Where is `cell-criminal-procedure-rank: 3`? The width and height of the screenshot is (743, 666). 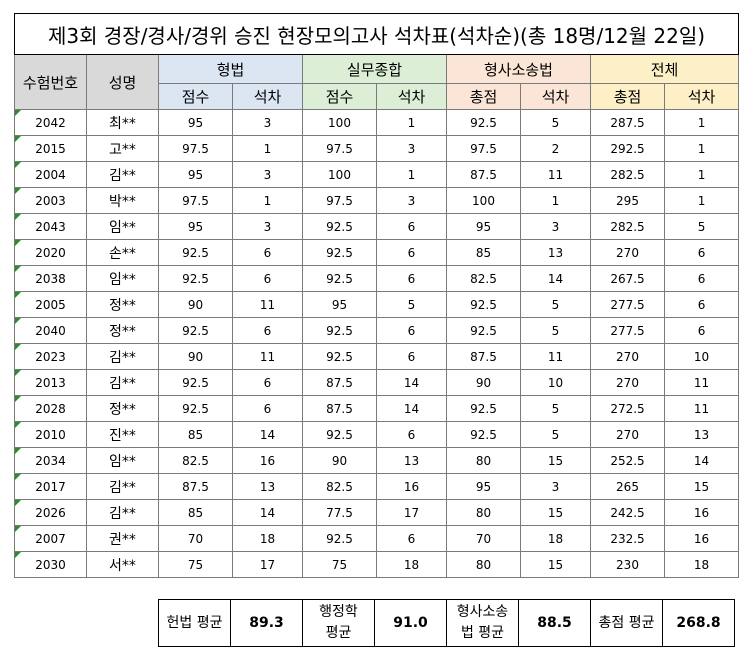
cell-criminal-procedure-rank: 3 is located at coordinates (555, 486).